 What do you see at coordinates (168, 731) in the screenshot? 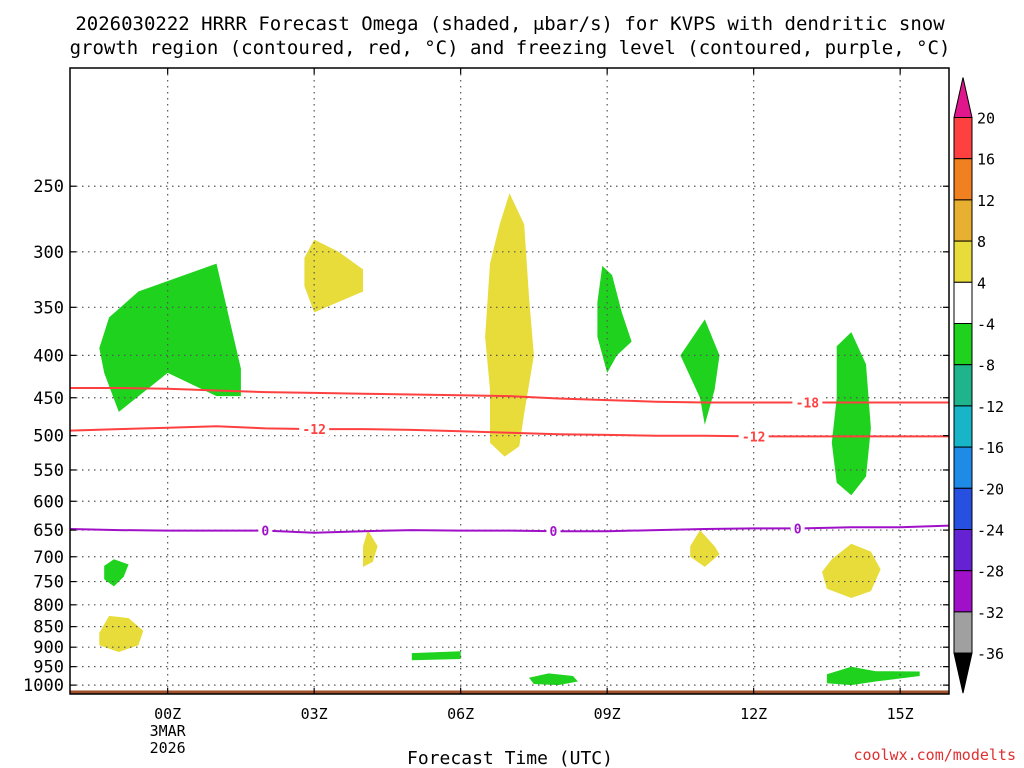
I see `x-tick-date: 3MAR` at bounding box center [168, 731].